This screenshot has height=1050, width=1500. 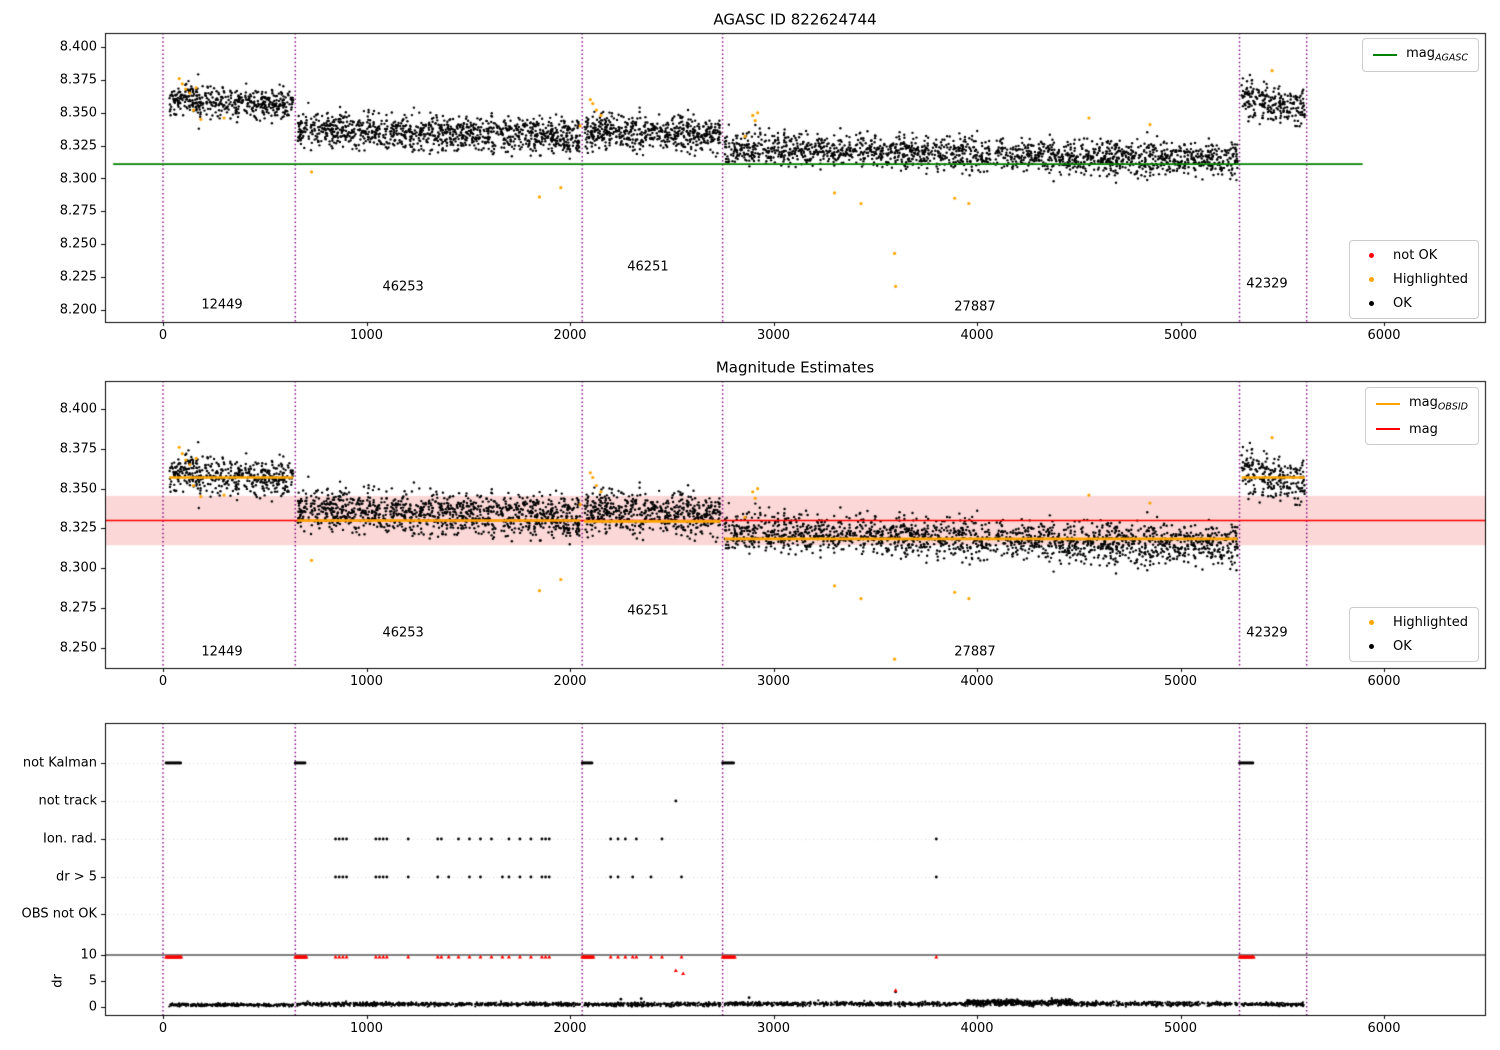 I want to click on mag-obsid-line-sample, so click(x=1387, y=403).